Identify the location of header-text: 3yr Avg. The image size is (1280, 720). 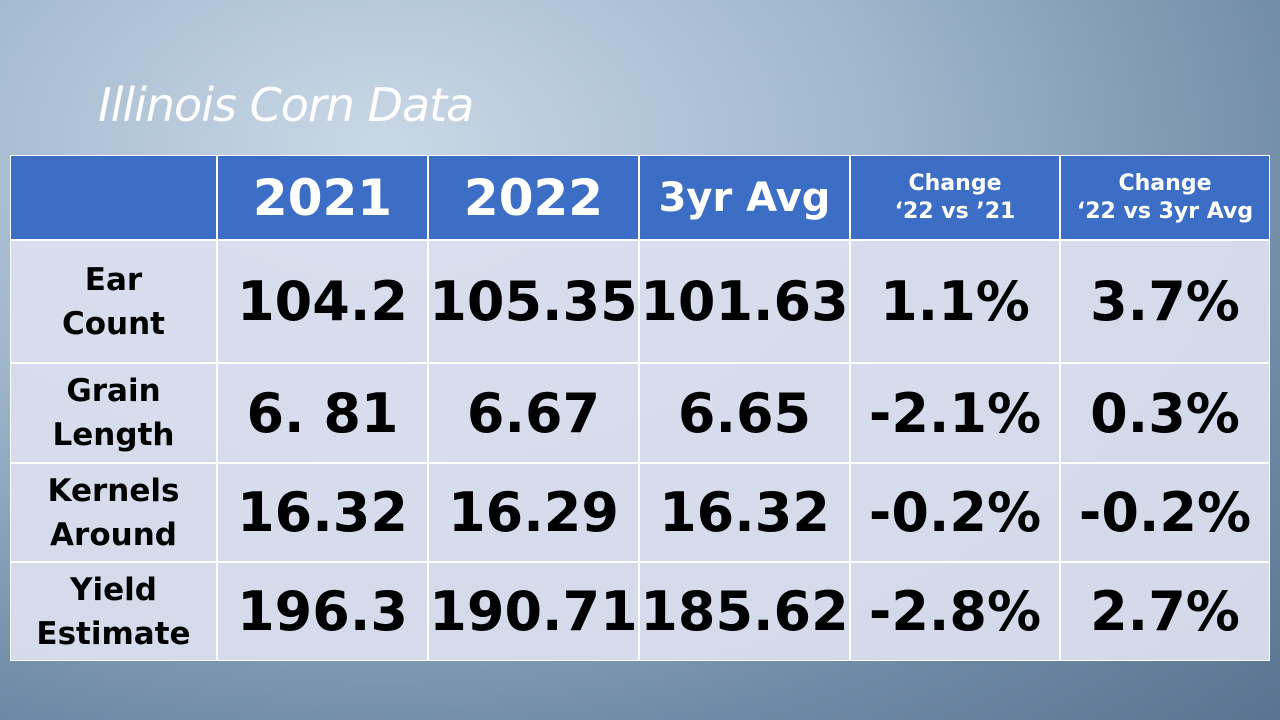
(744, 197).